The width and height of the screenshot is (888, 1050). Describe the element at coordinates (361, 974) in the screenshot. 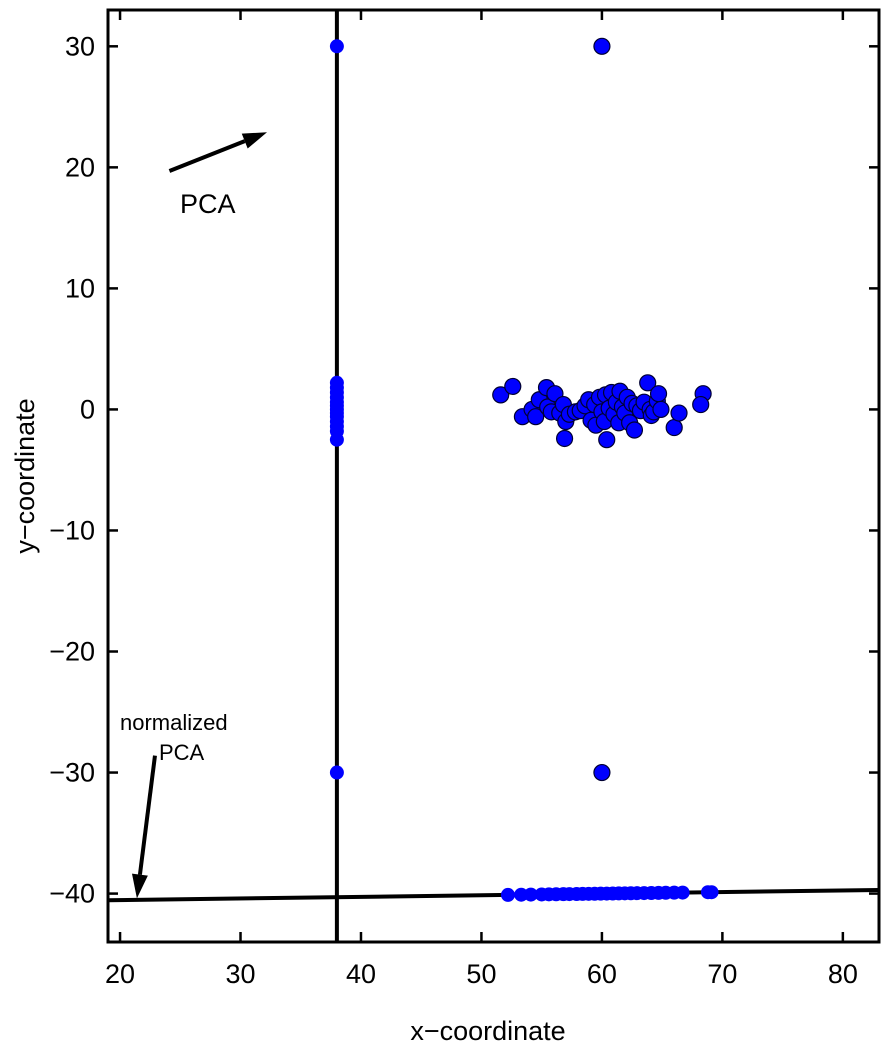

I see `x-tick-label: 40` at that location.